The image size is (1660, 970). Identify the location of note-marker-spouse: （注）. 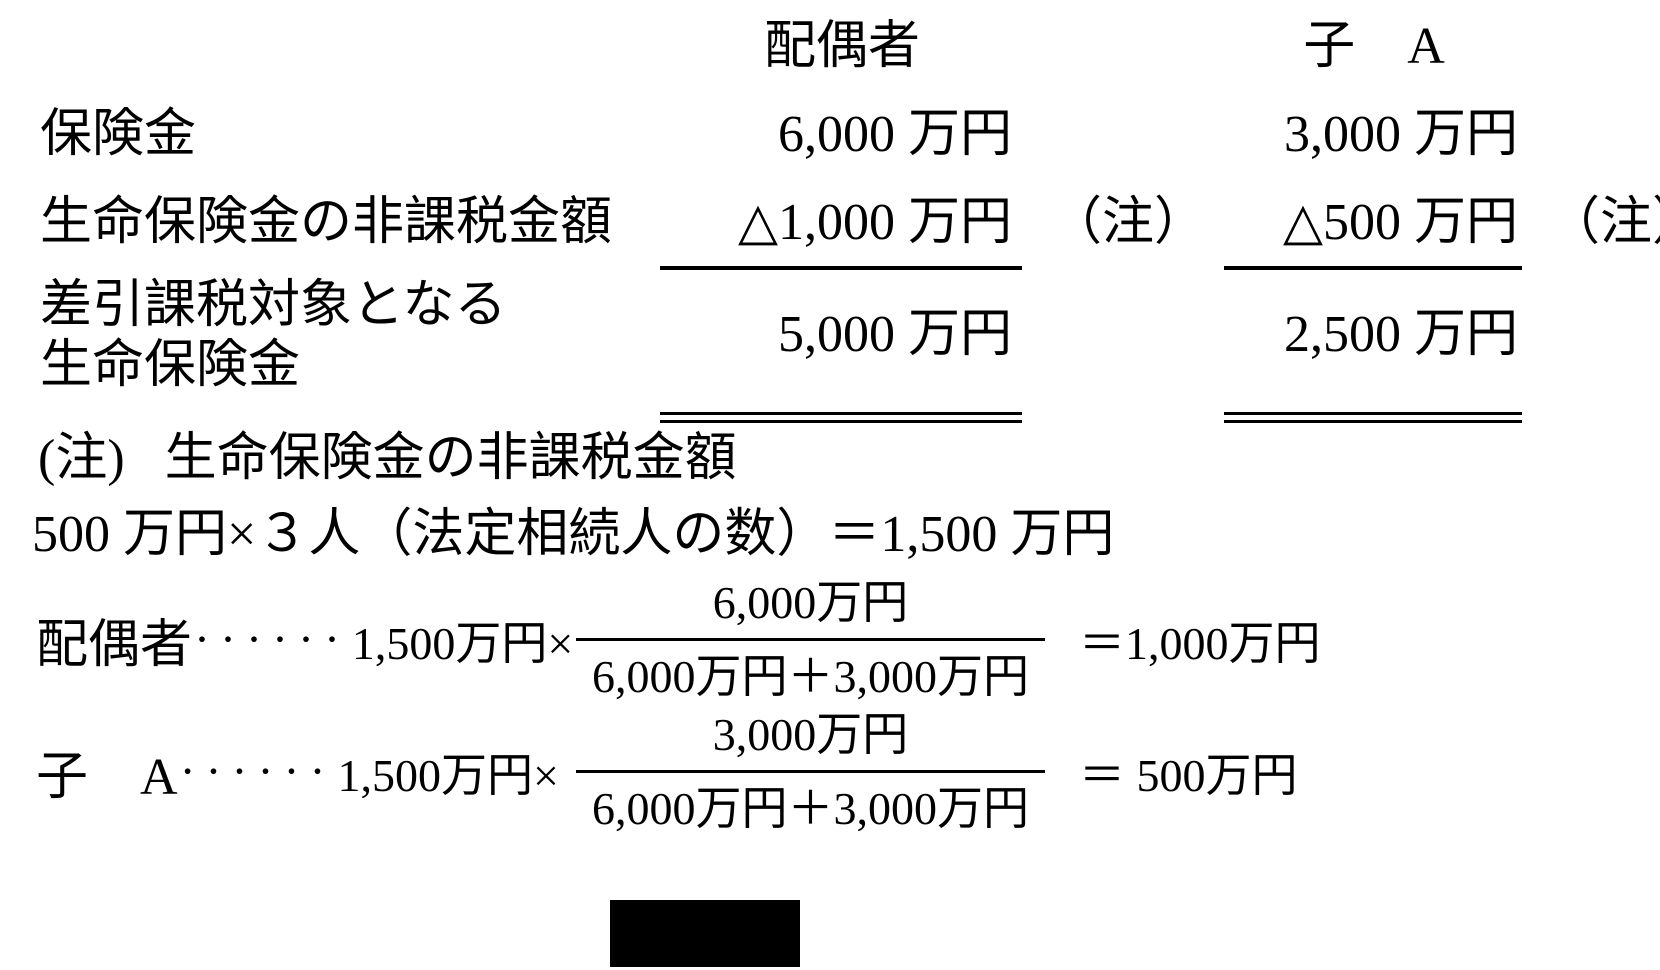
(1128, 222).